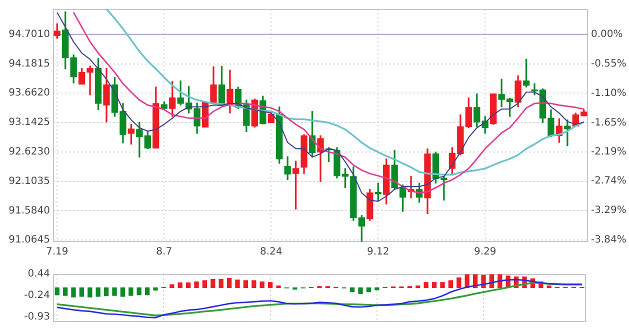 This screenshot has height=331, width=629. I want to click on x-tick-label: 7.19, so click(57, 252).